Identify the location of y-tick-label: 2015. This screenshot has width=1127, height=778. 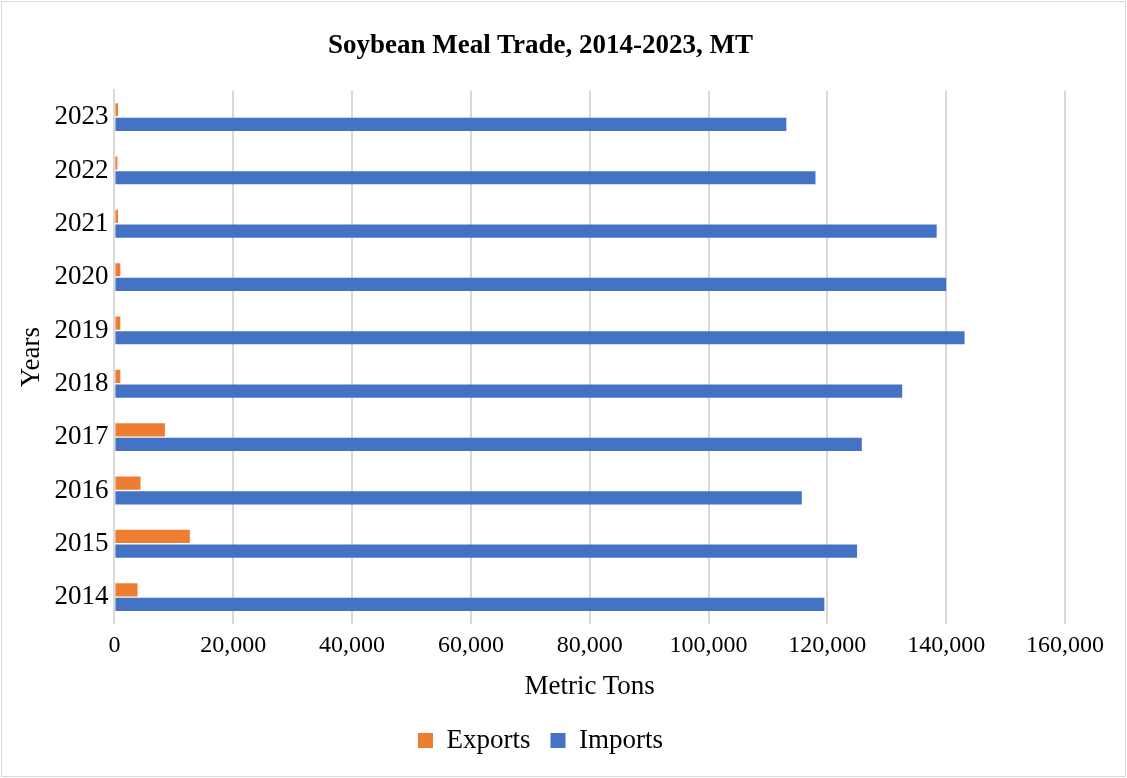
(81, 541).